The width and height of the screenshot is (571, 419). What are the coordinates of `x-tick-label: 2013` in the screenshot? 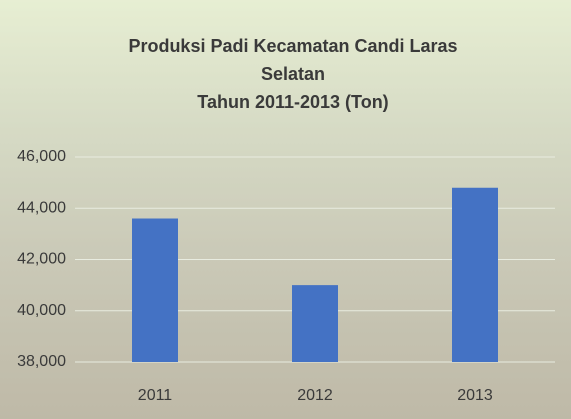 It's located at (475, 395).